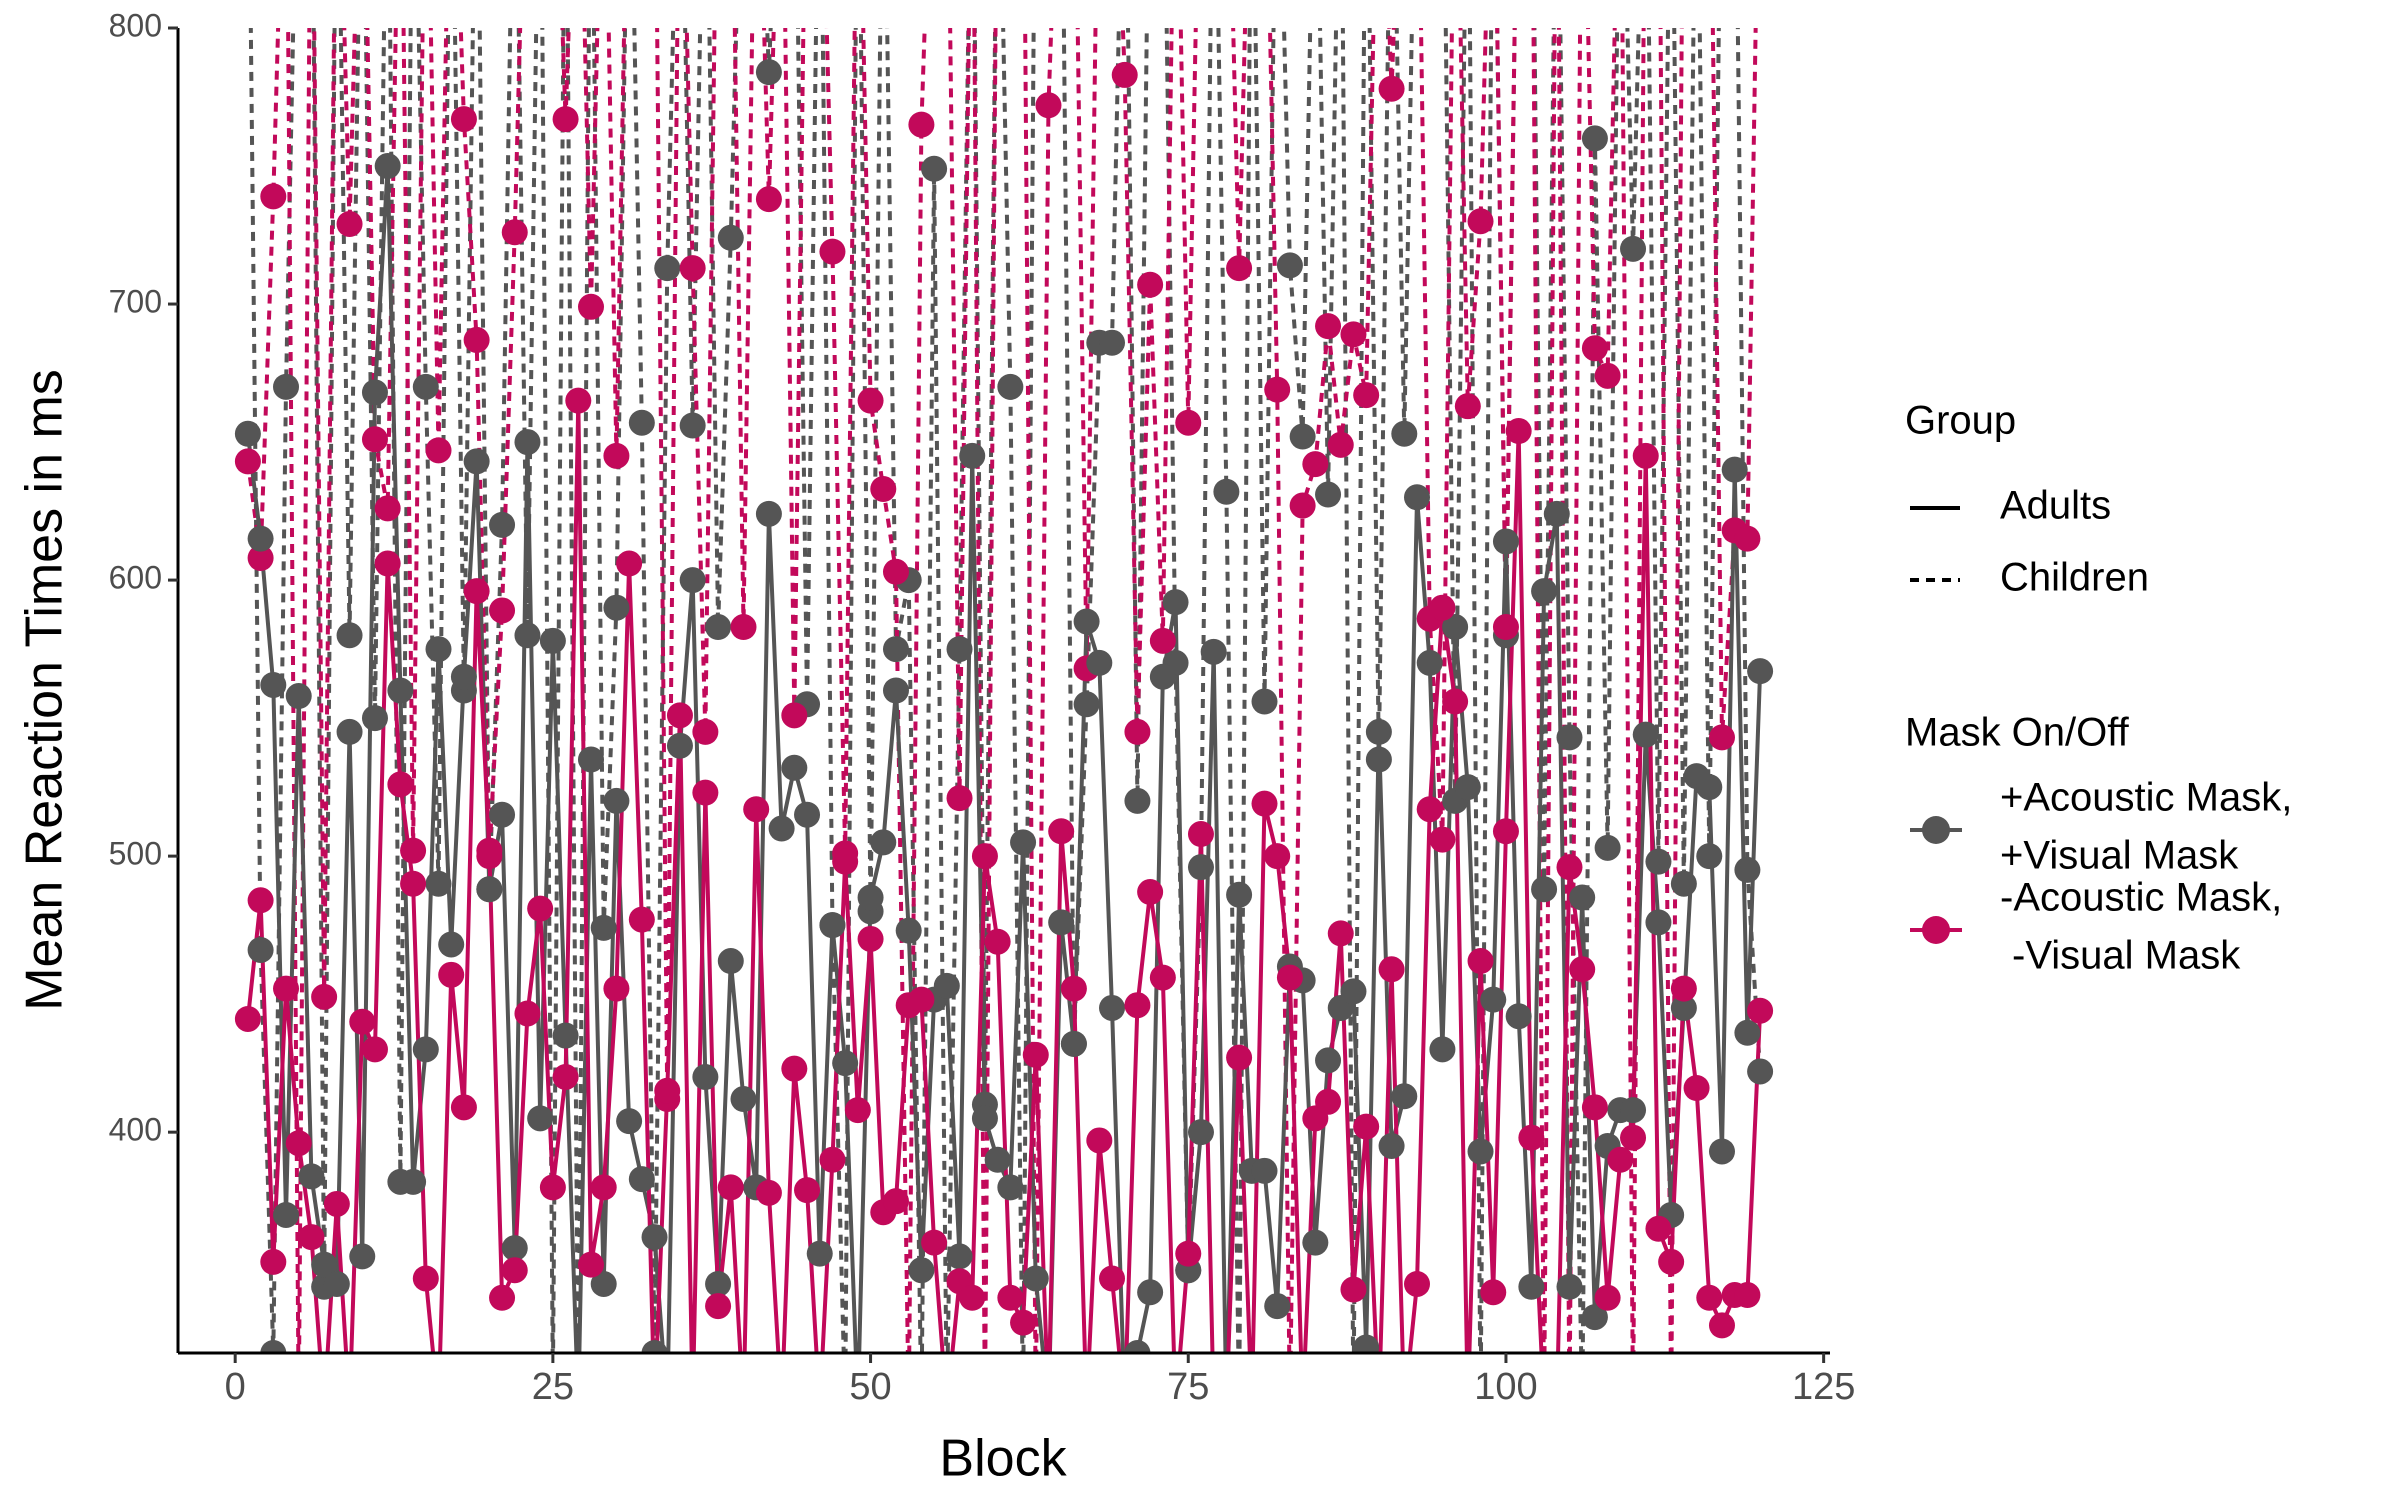  What do you see at coordinates (1936, 830) in the screenshot?
I see `legend-key` at bounding box center [1936, 830].